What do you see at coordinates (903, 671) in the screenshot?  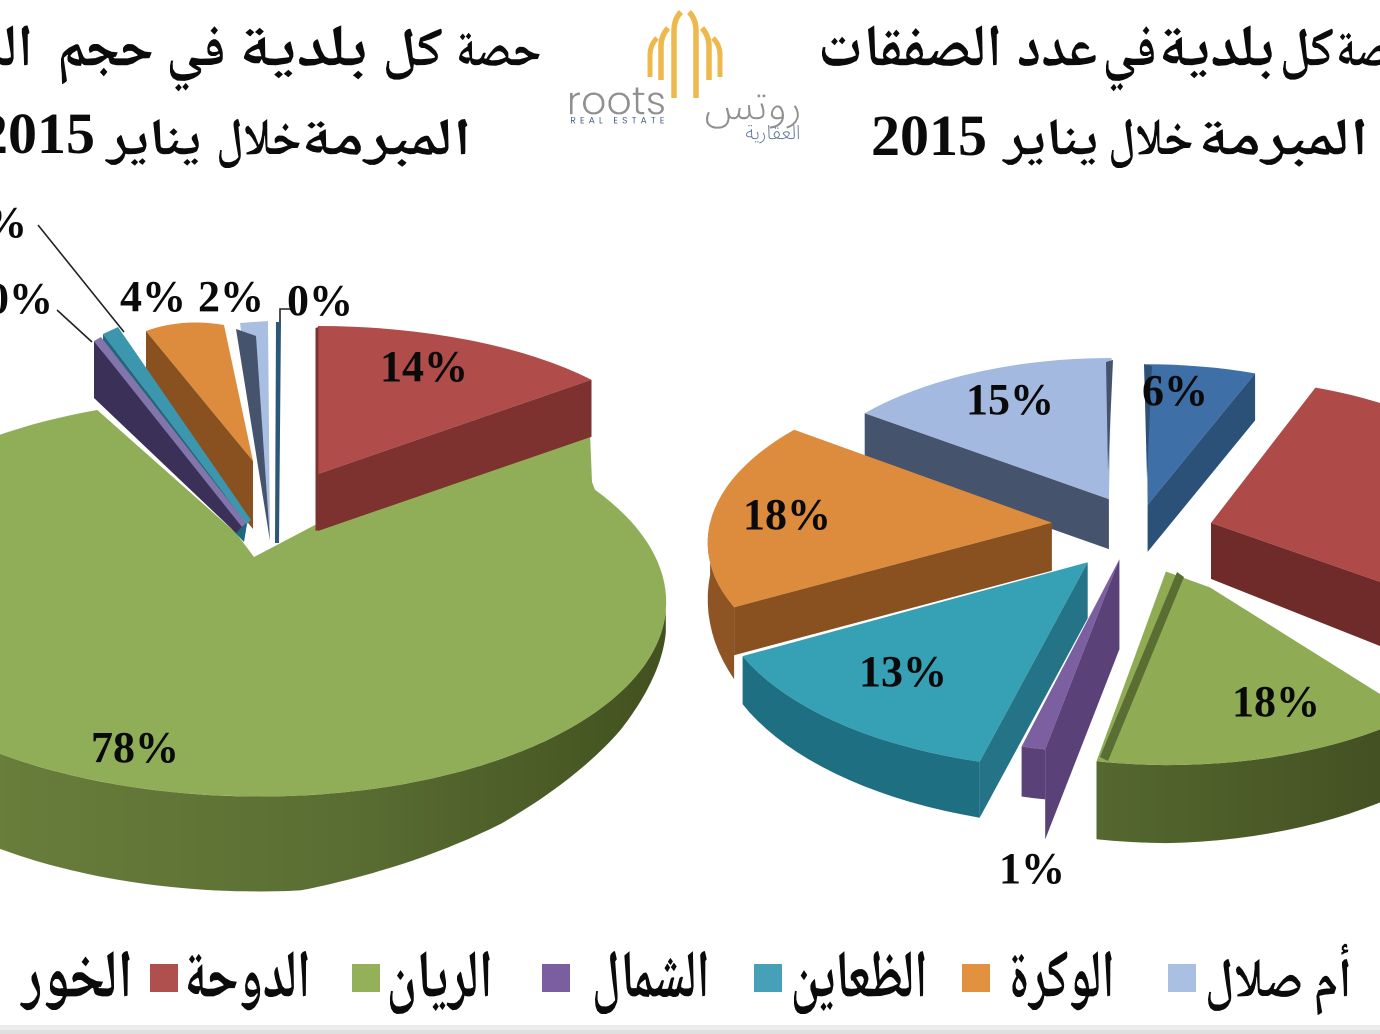 I see `svg-text: 13%` at bounding box center [903, 671].